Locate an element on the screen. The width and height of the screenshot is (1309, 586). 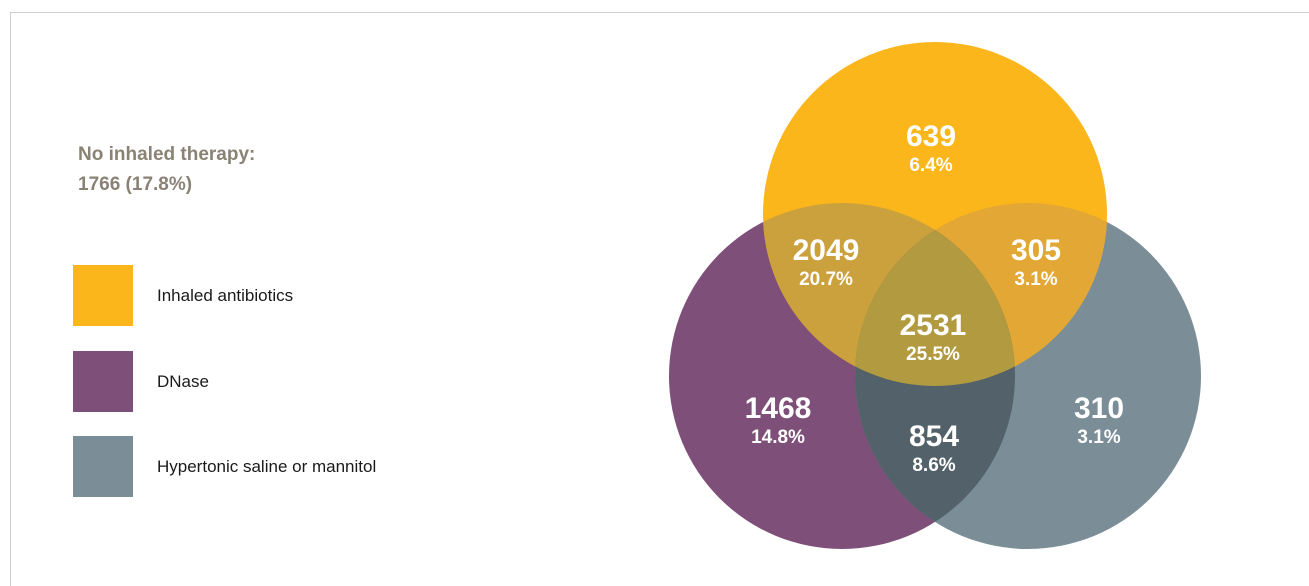
legend-item-antibiotics: Inhaled antibiotics is located at coordinates (183, 295).